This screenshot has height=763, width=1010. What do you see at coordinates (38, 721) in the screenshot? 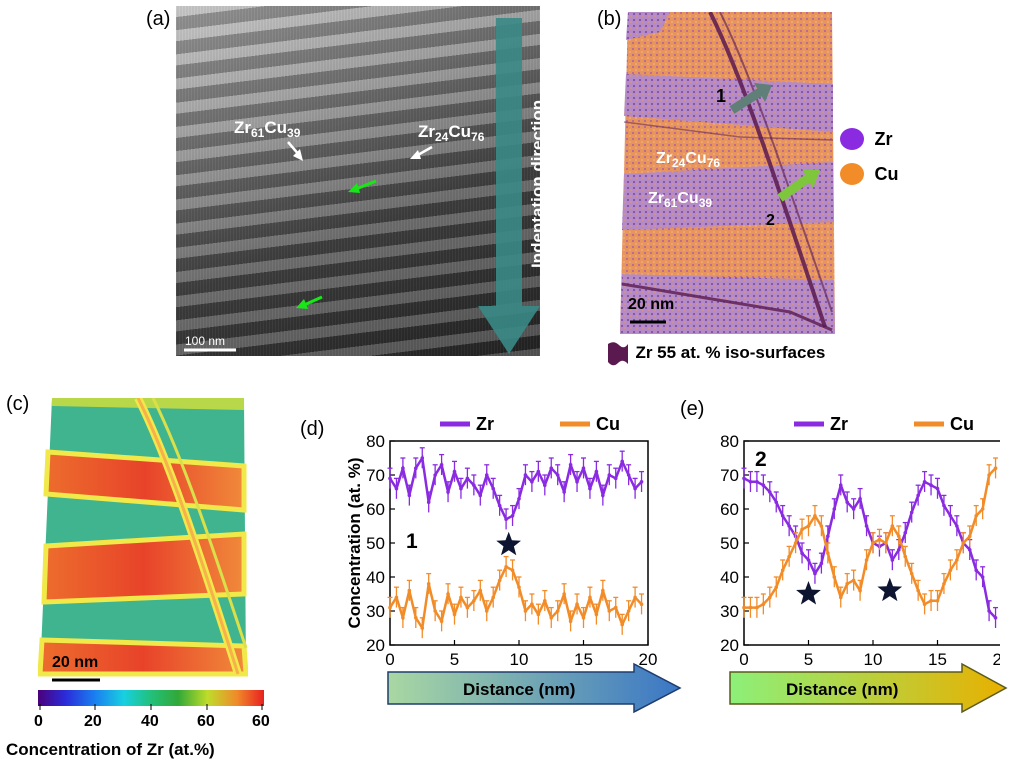
I see `colorbar-tick-0: 0` at bounding box center [38, 721].